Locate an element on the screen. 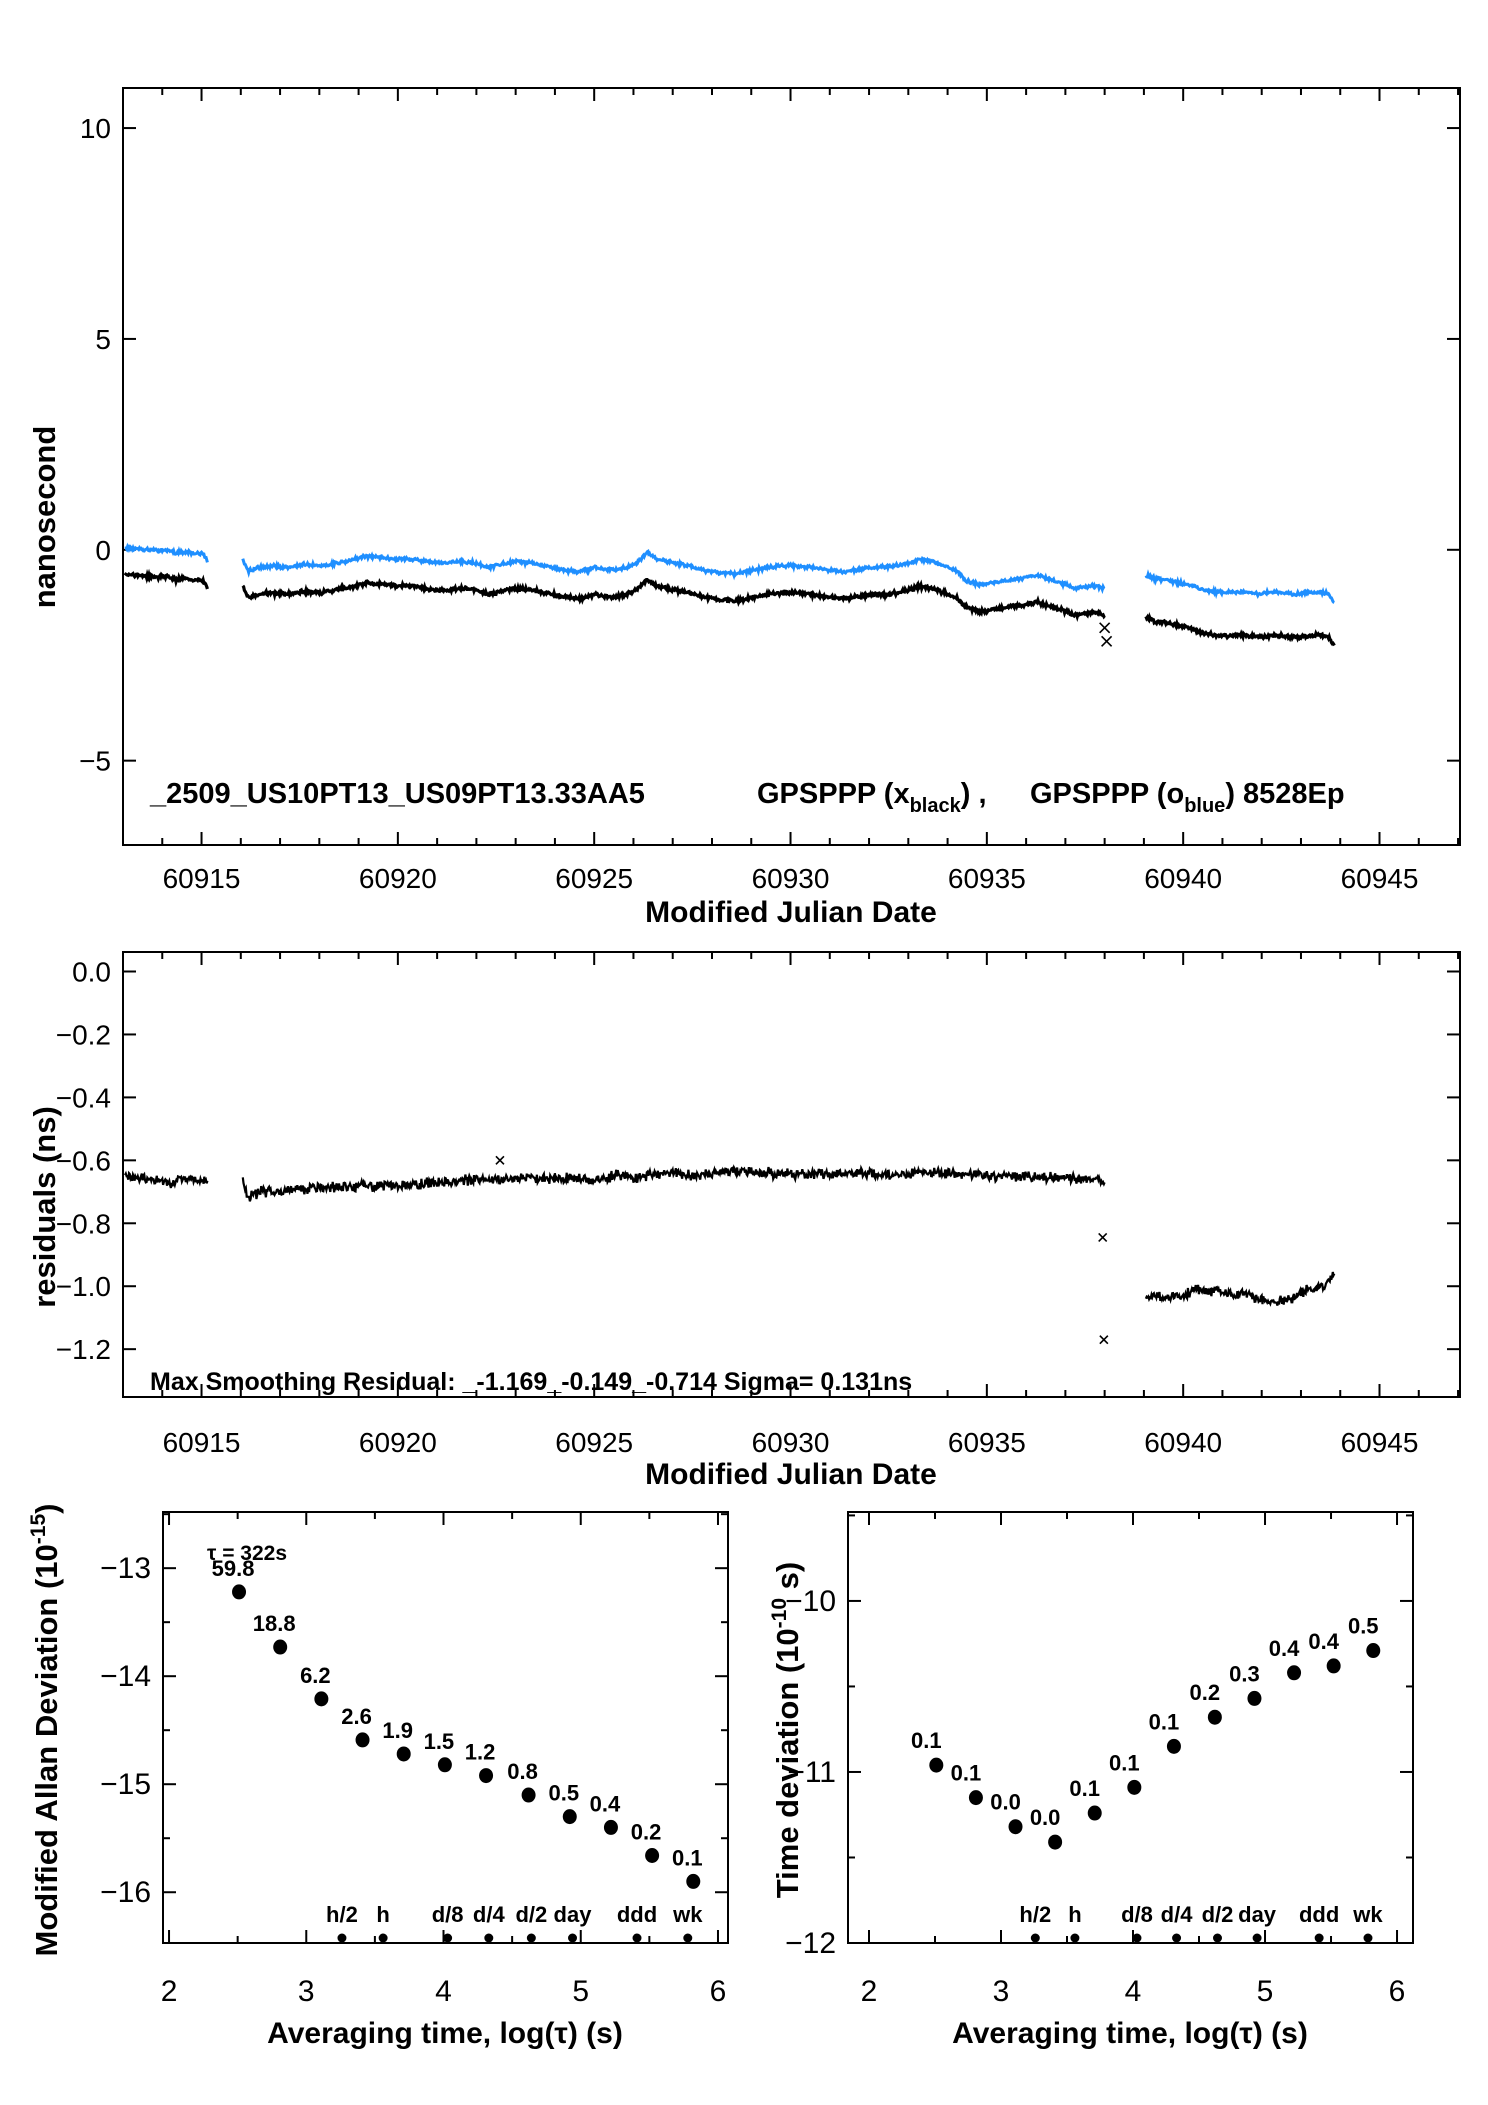 The width and height of the screenshot is (1488, 2105). y-tick-label: −12 is located at coordinates (810, 1943).